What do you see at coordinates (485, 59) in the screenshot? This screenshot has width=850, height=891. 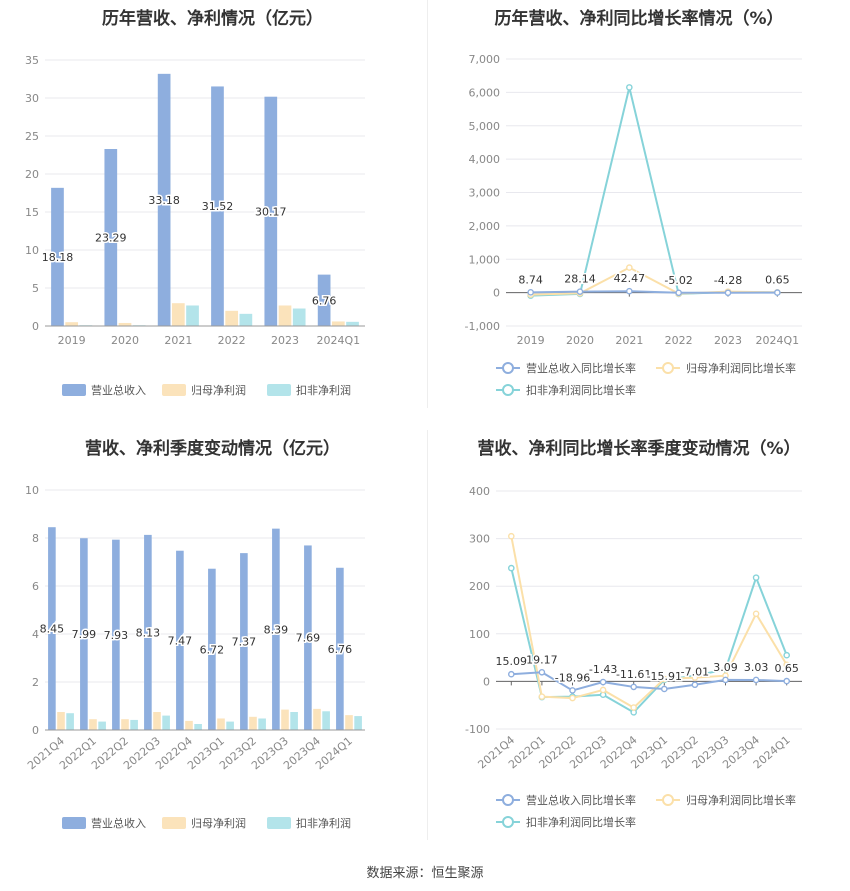 I see `y-tick-label: 7,000` at bounding box center [485, 59].